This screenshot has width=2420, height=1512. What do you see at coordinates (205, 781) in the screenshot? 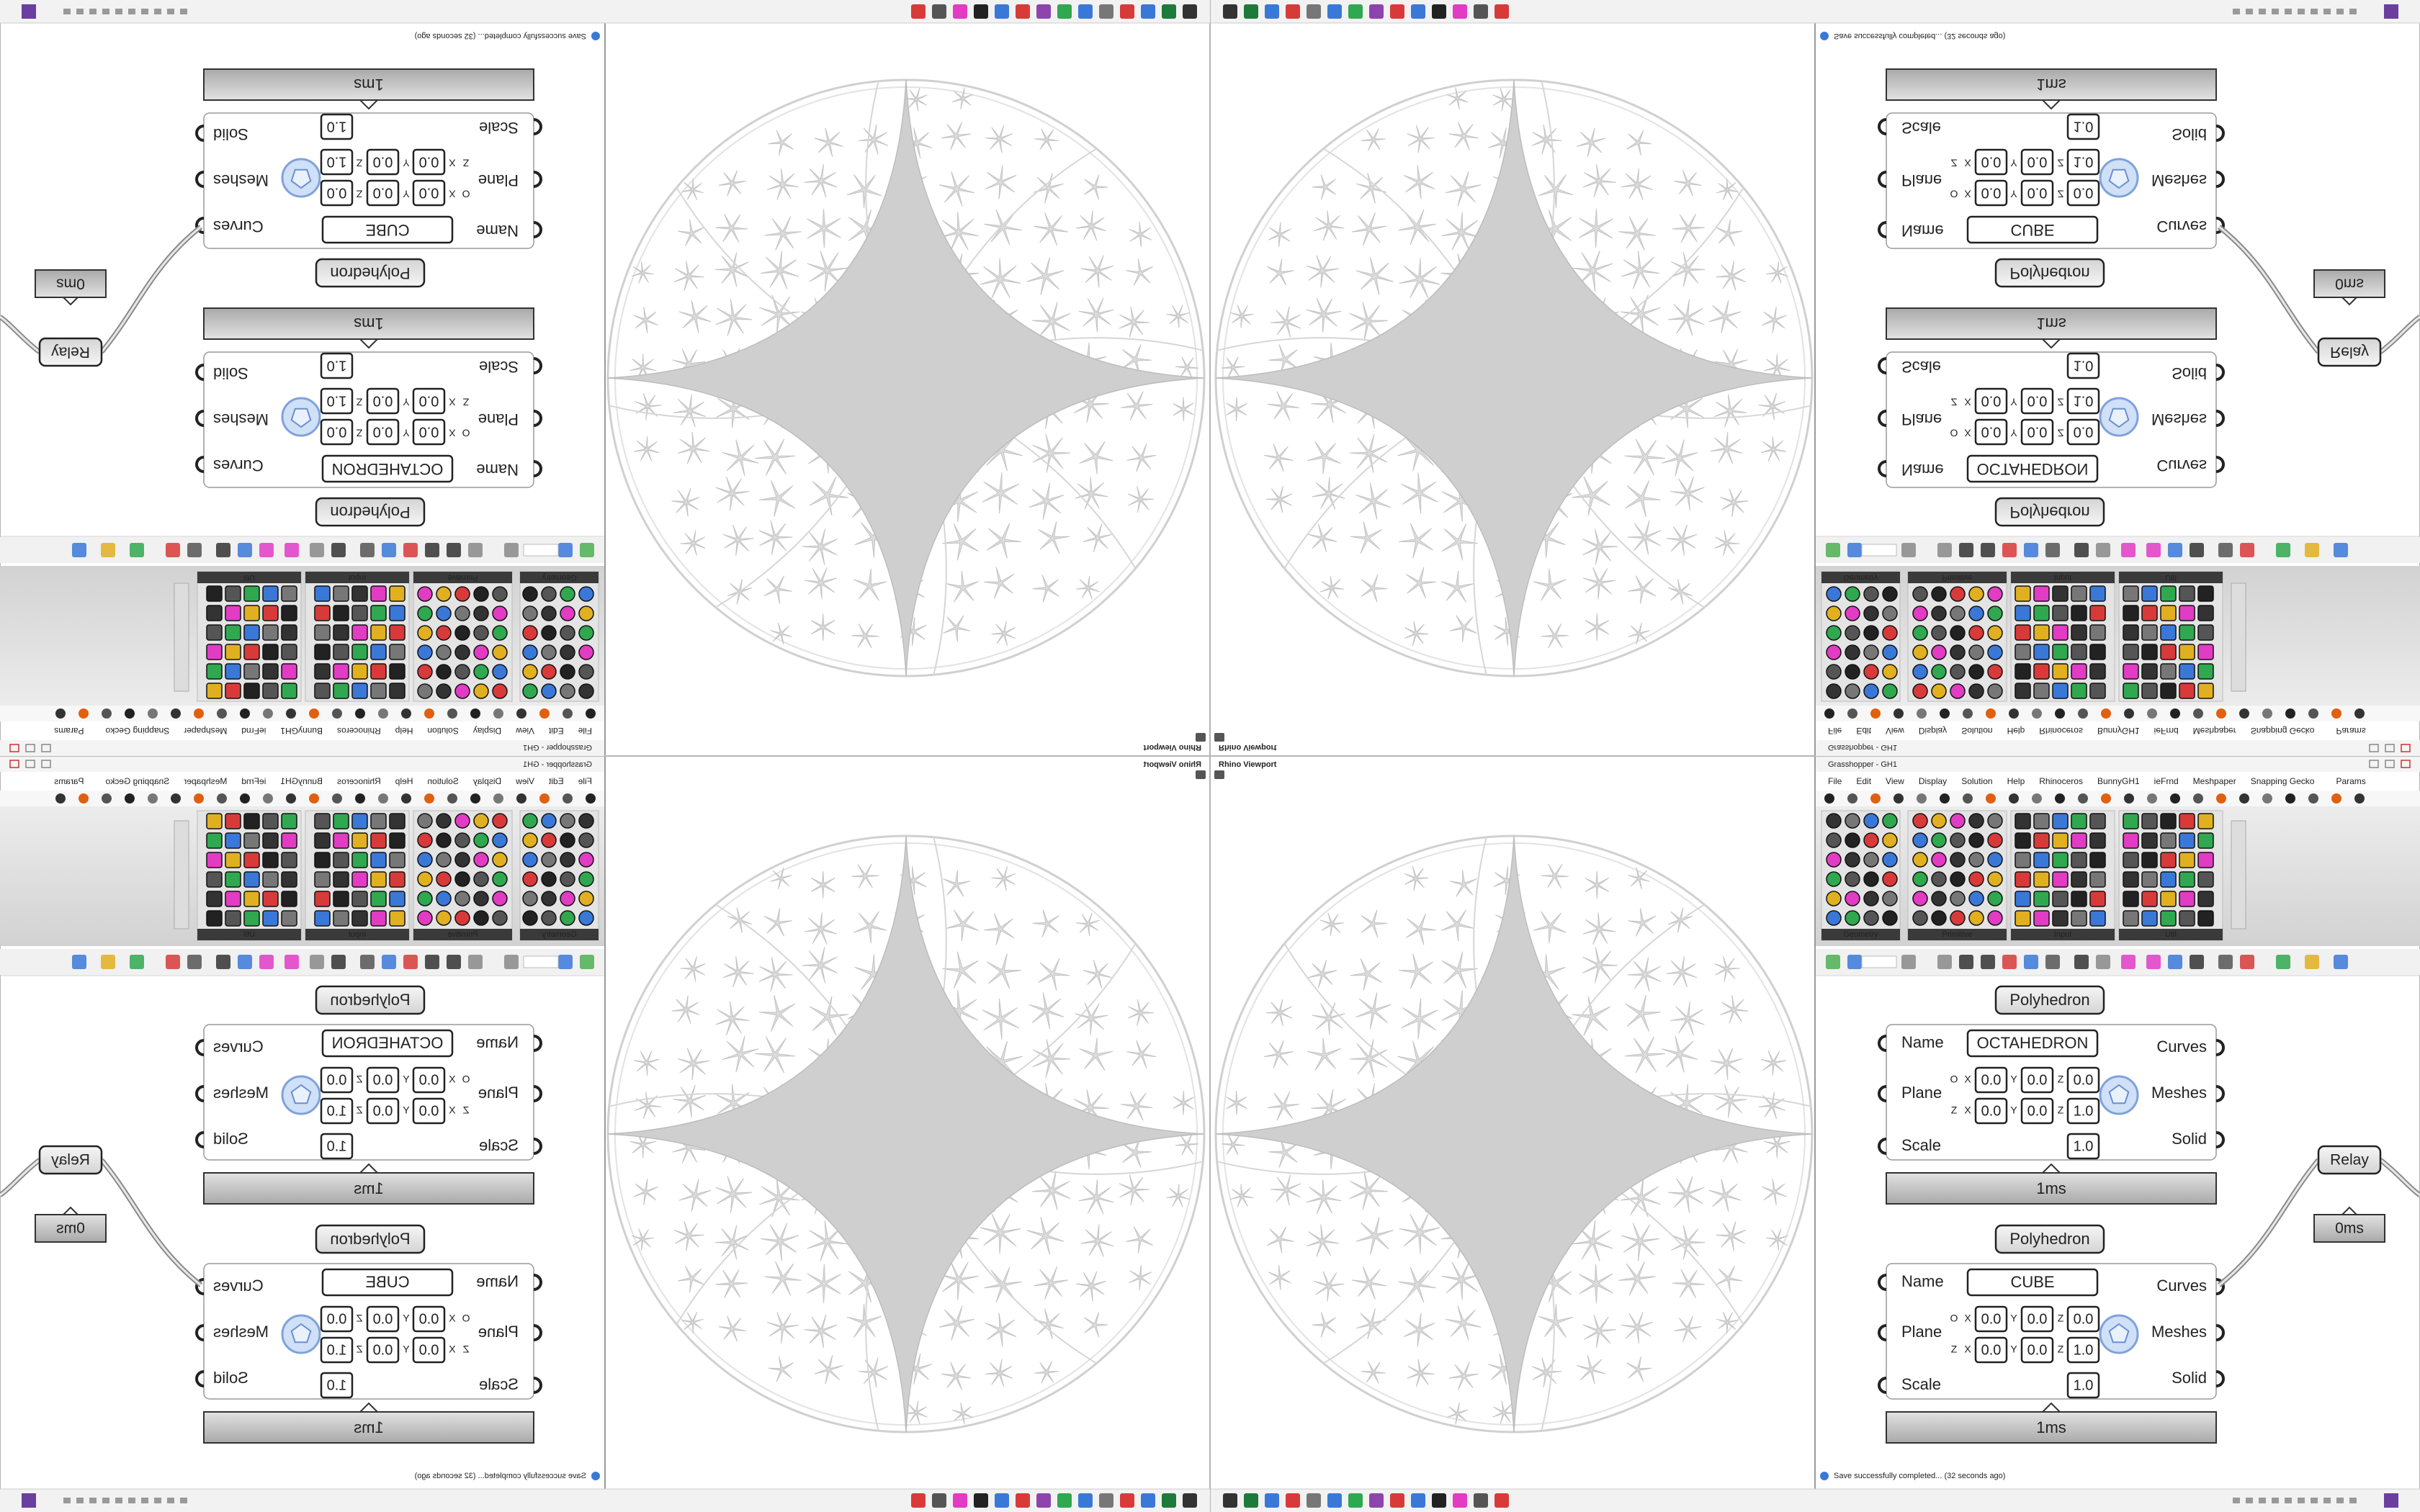
I see `menu-item: Meshpaper` at bounding box center [205, 781].